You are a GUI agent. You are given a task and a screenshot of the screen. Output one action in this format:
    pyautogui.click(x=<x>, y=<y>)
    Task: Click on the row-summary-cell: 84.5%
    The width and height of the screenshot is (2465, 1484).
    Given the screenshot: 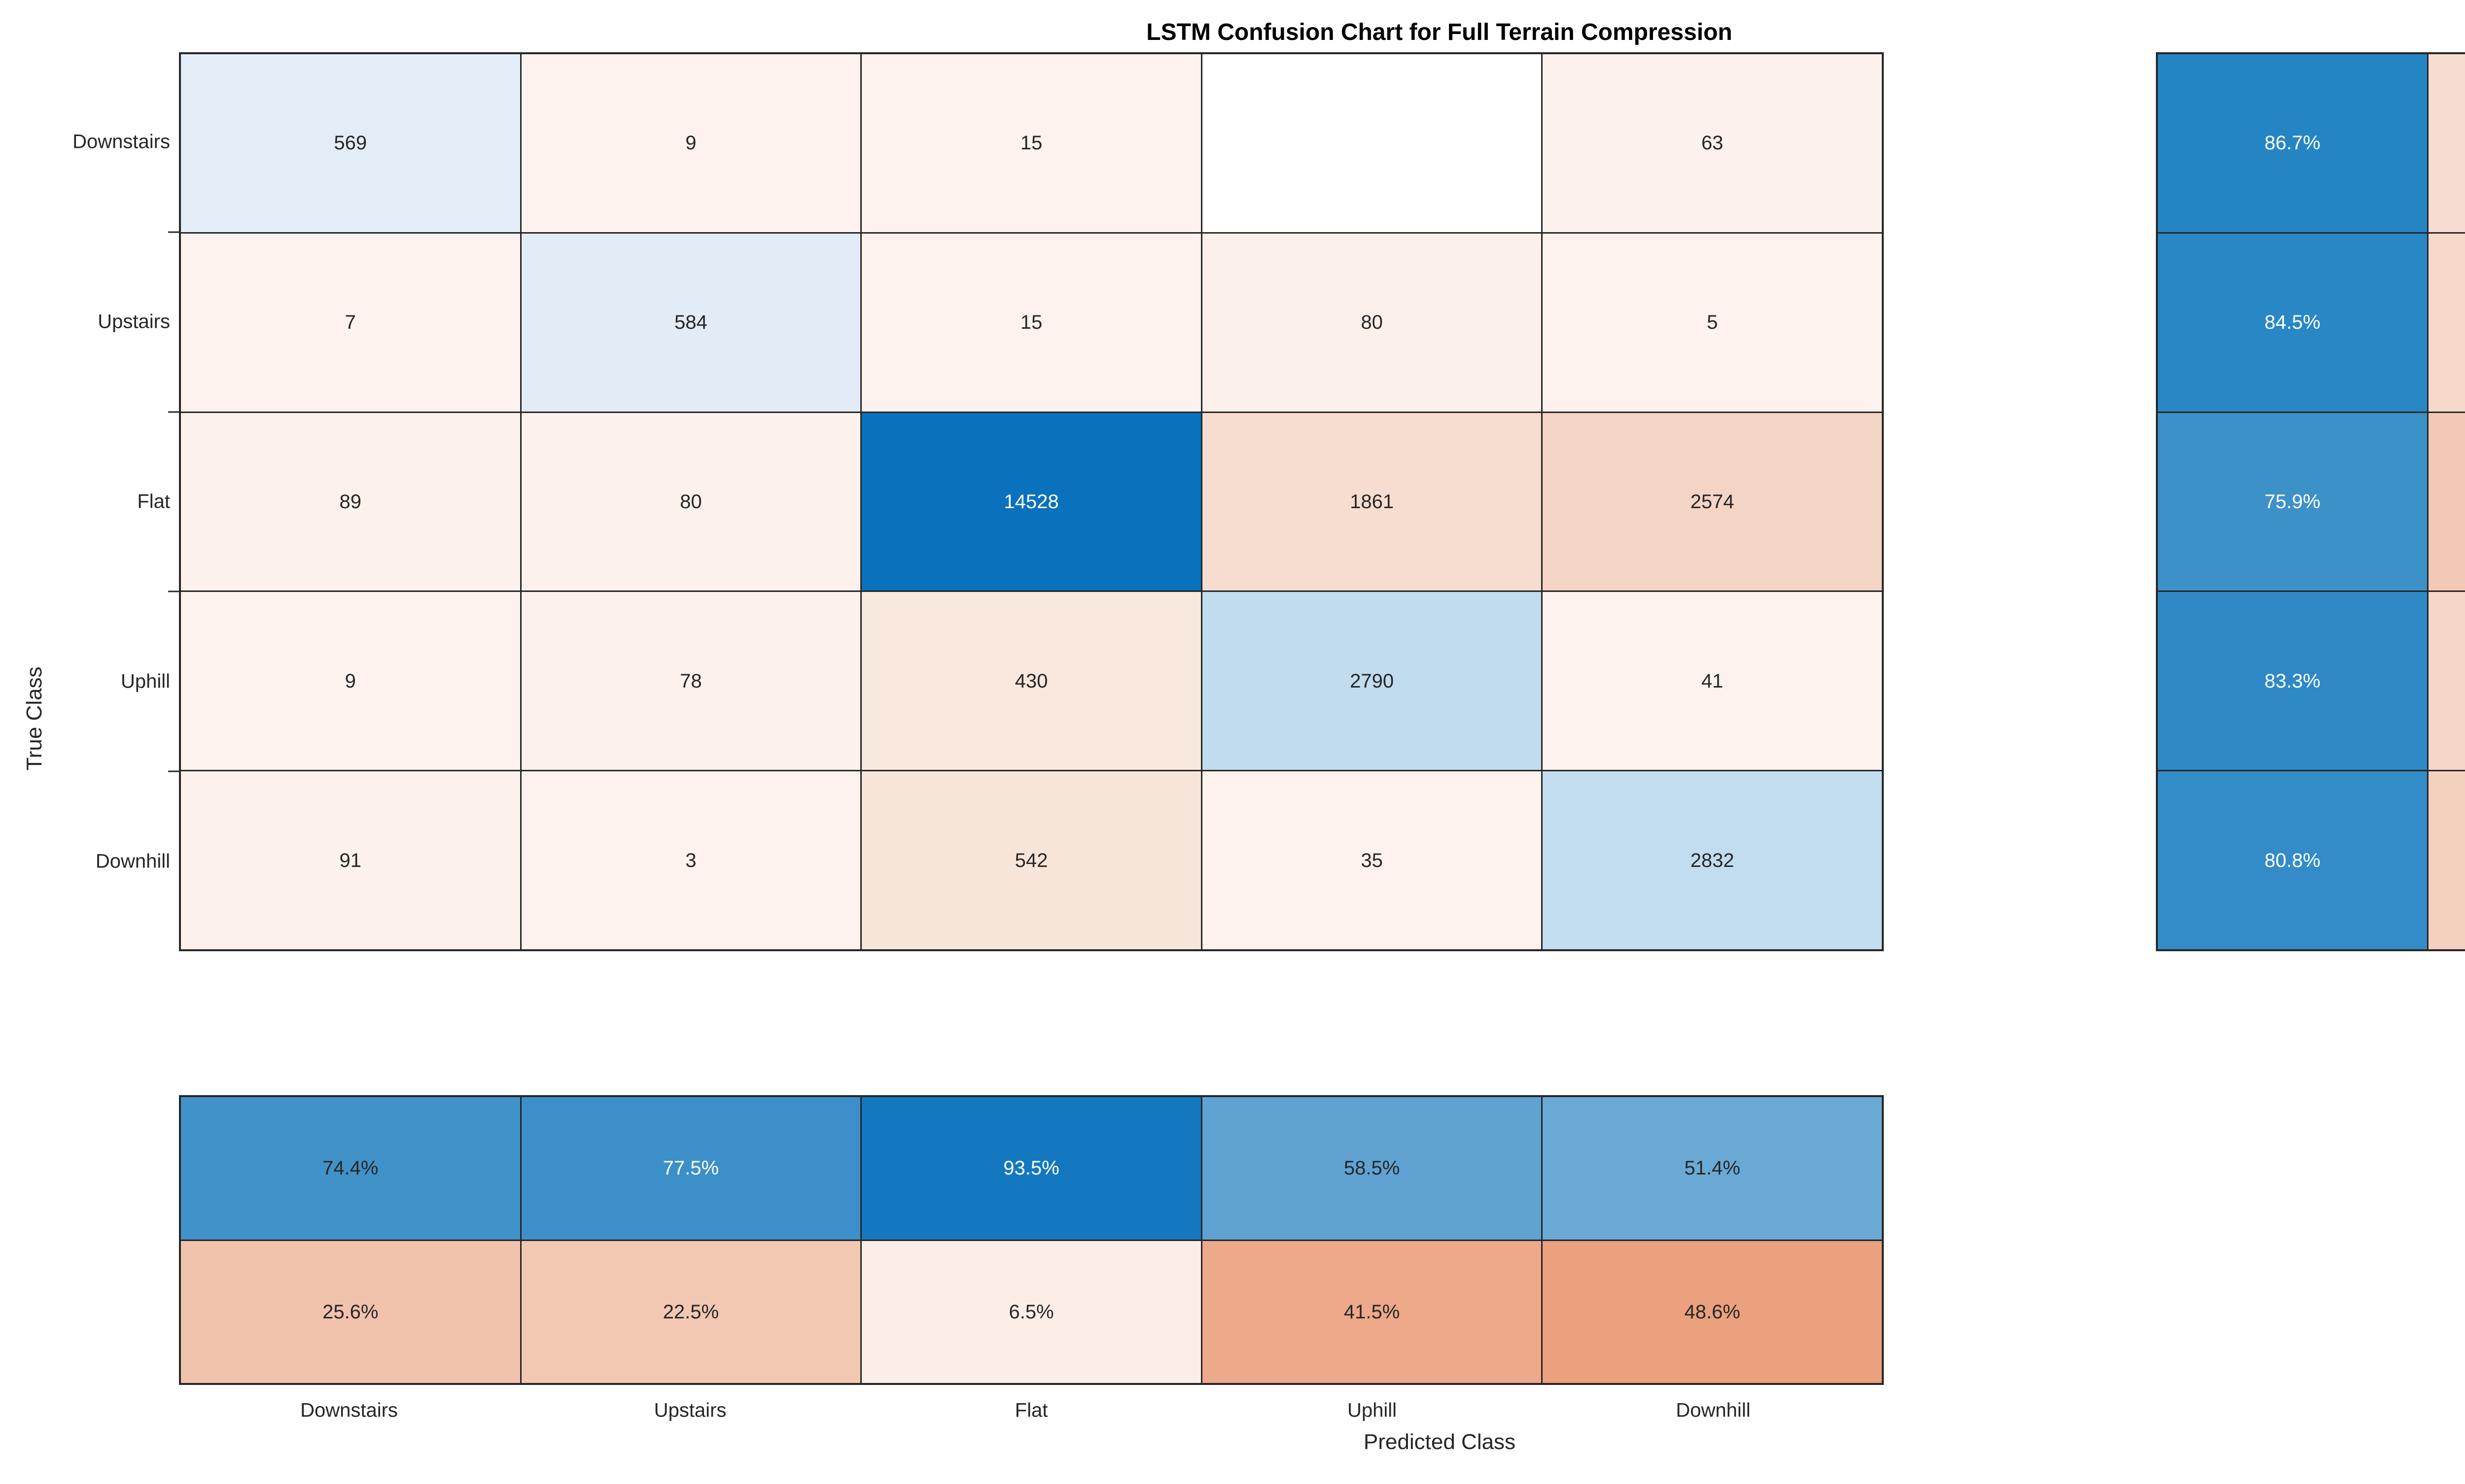 What is the action you would take?
    pyautogui.click(x=2292, y=322)
    